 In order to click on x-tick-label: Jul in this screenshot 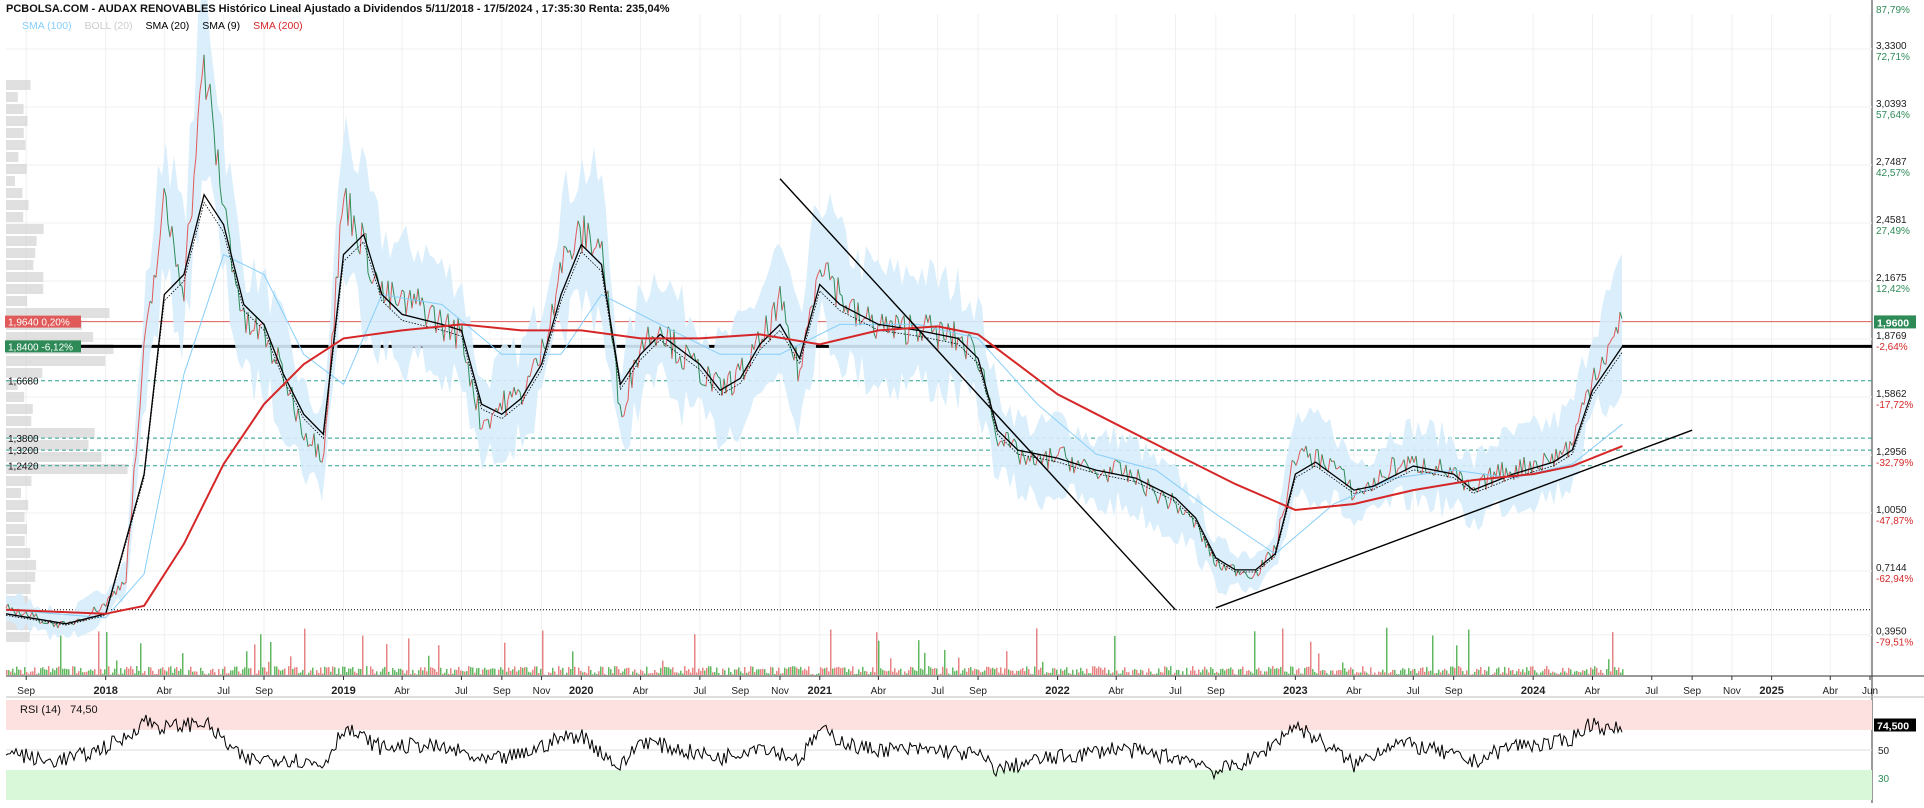, I will do `click(699, 691)`.